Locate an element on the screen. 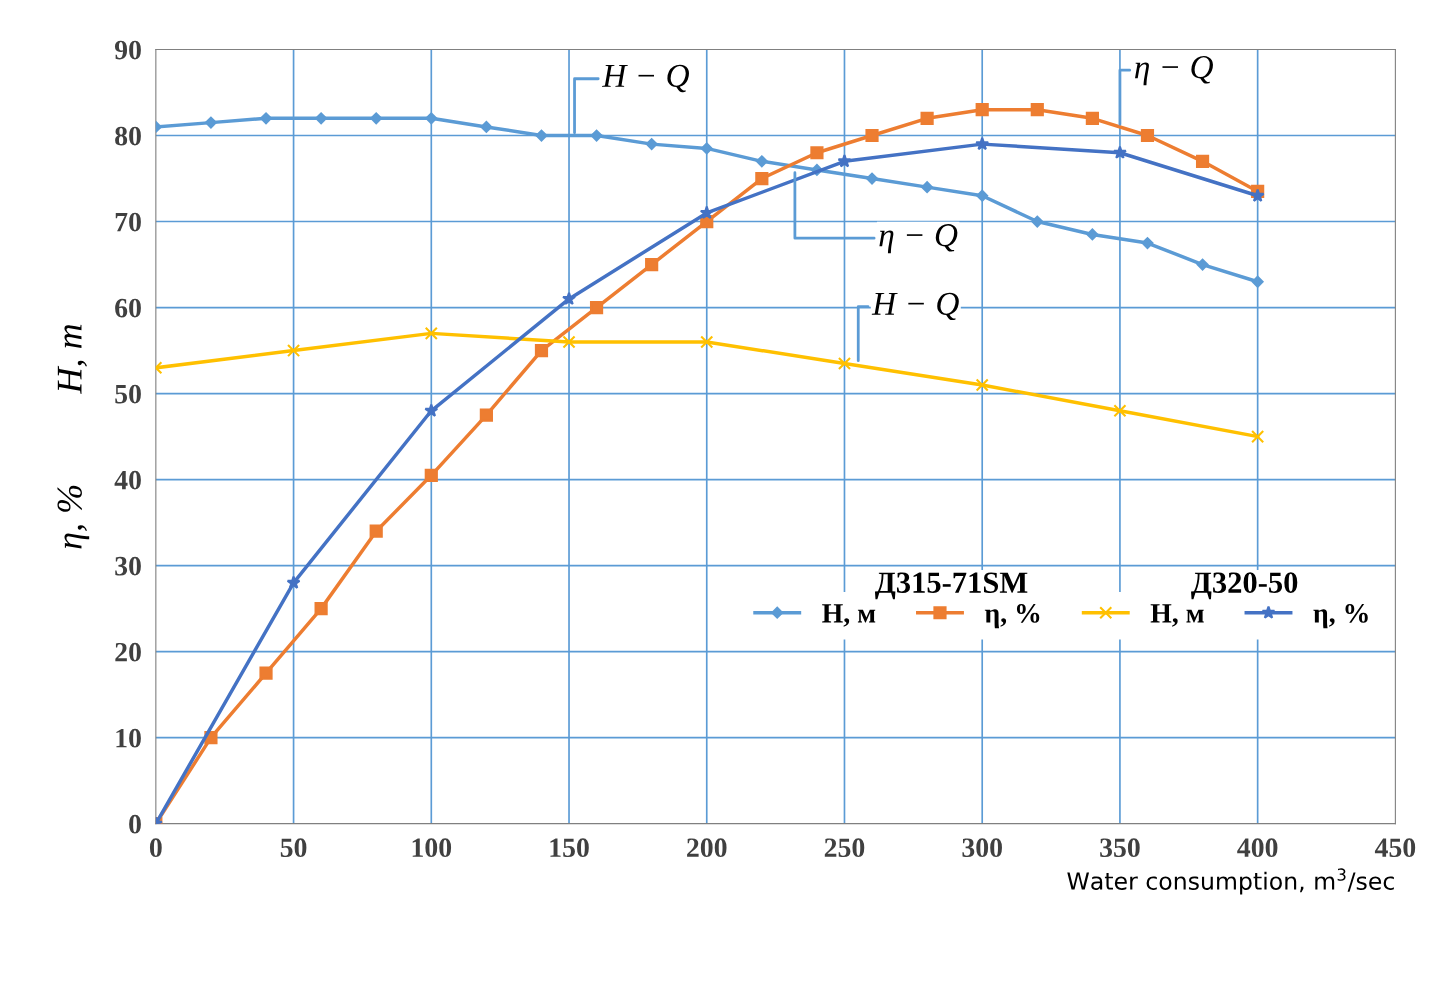 The image size is (1443, 990). y-tick-label: 40 is located at coordinates (127, 480).